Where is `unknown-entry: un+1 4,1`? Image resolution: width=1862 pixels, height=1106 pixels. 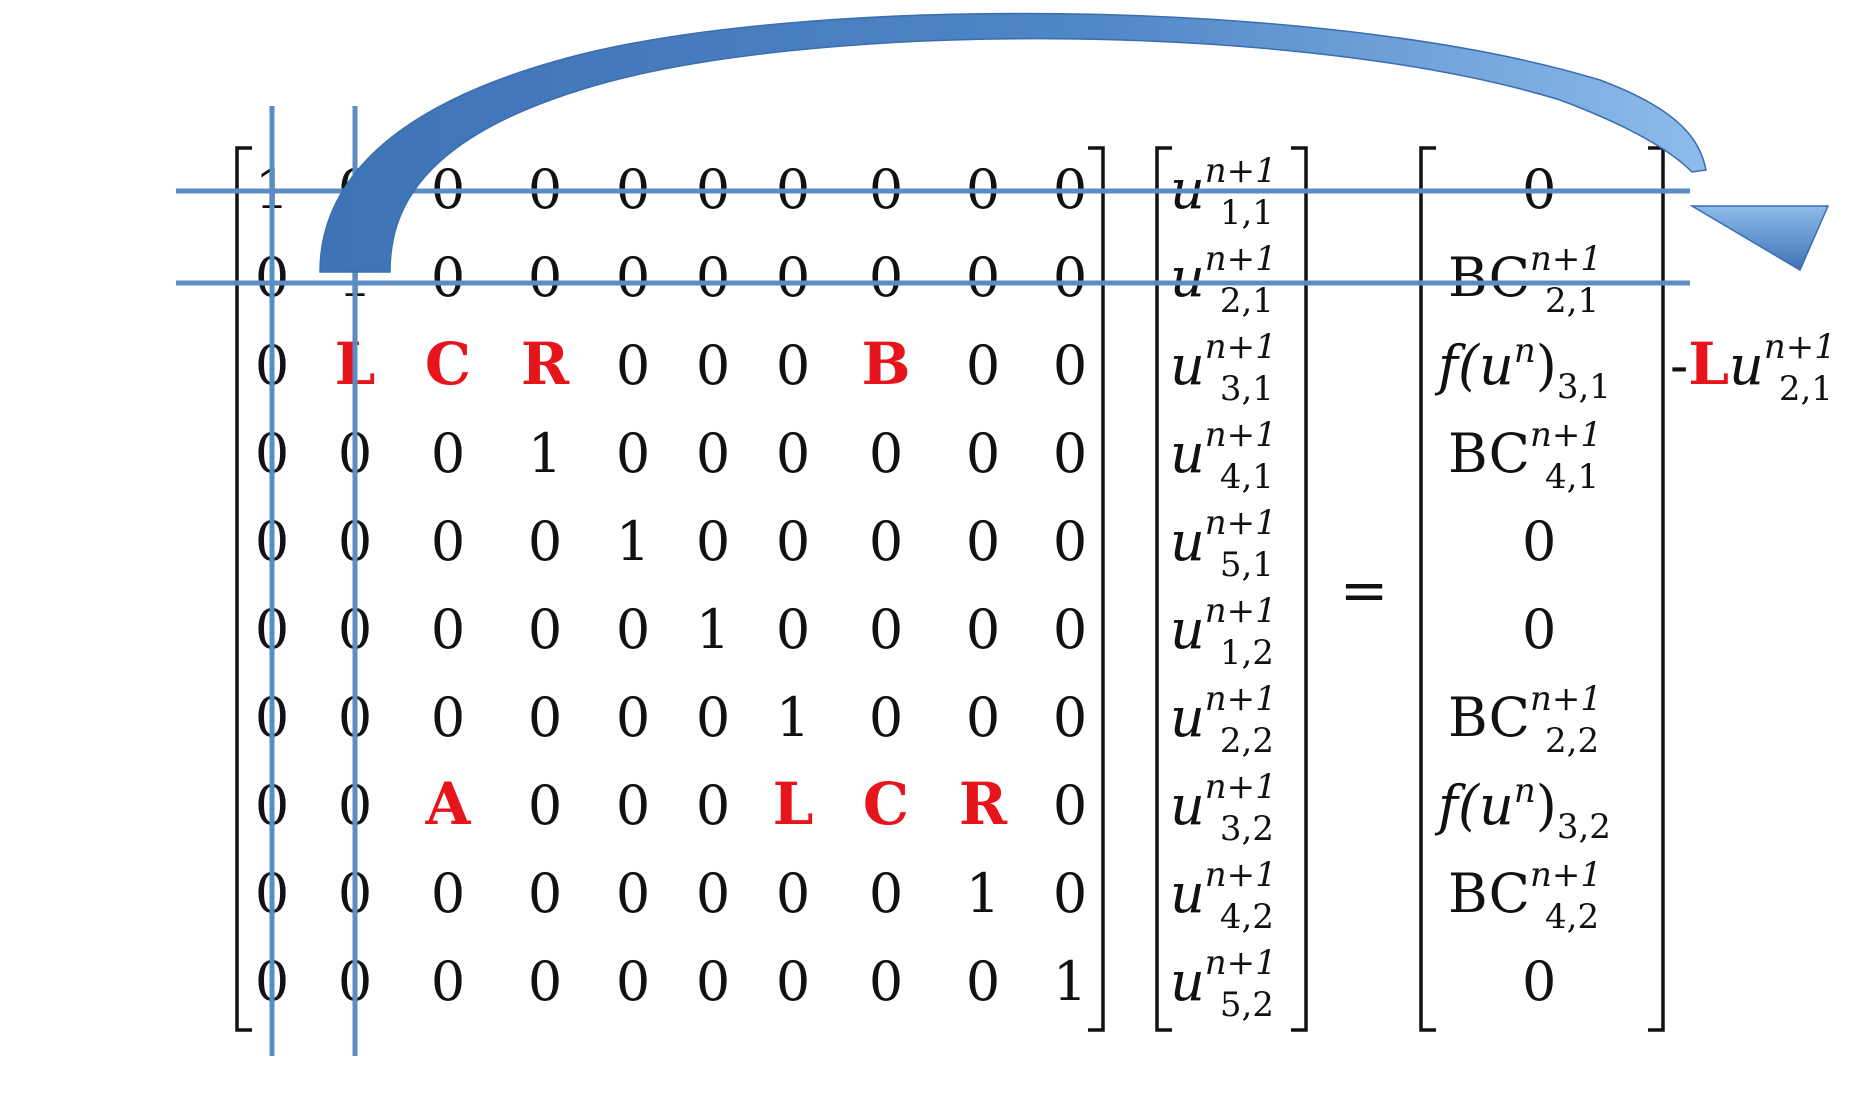
unknown-entry: un+1 4,1 is located at coordinates (1223, 456).